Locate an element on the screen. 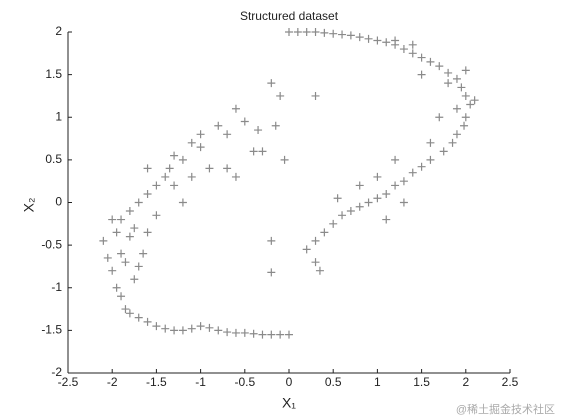 The height and width of the screenshot is (420, 561). y-tick-label: -0.5 is located at coordinates (51, 244).